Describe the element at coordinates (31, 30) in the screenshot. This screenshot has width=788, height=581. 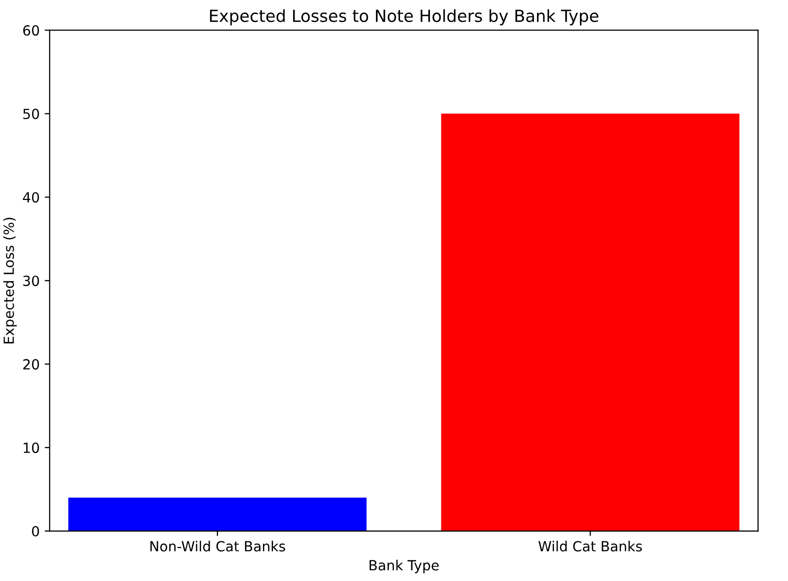
I see `y-tick-label: 60` at that location.